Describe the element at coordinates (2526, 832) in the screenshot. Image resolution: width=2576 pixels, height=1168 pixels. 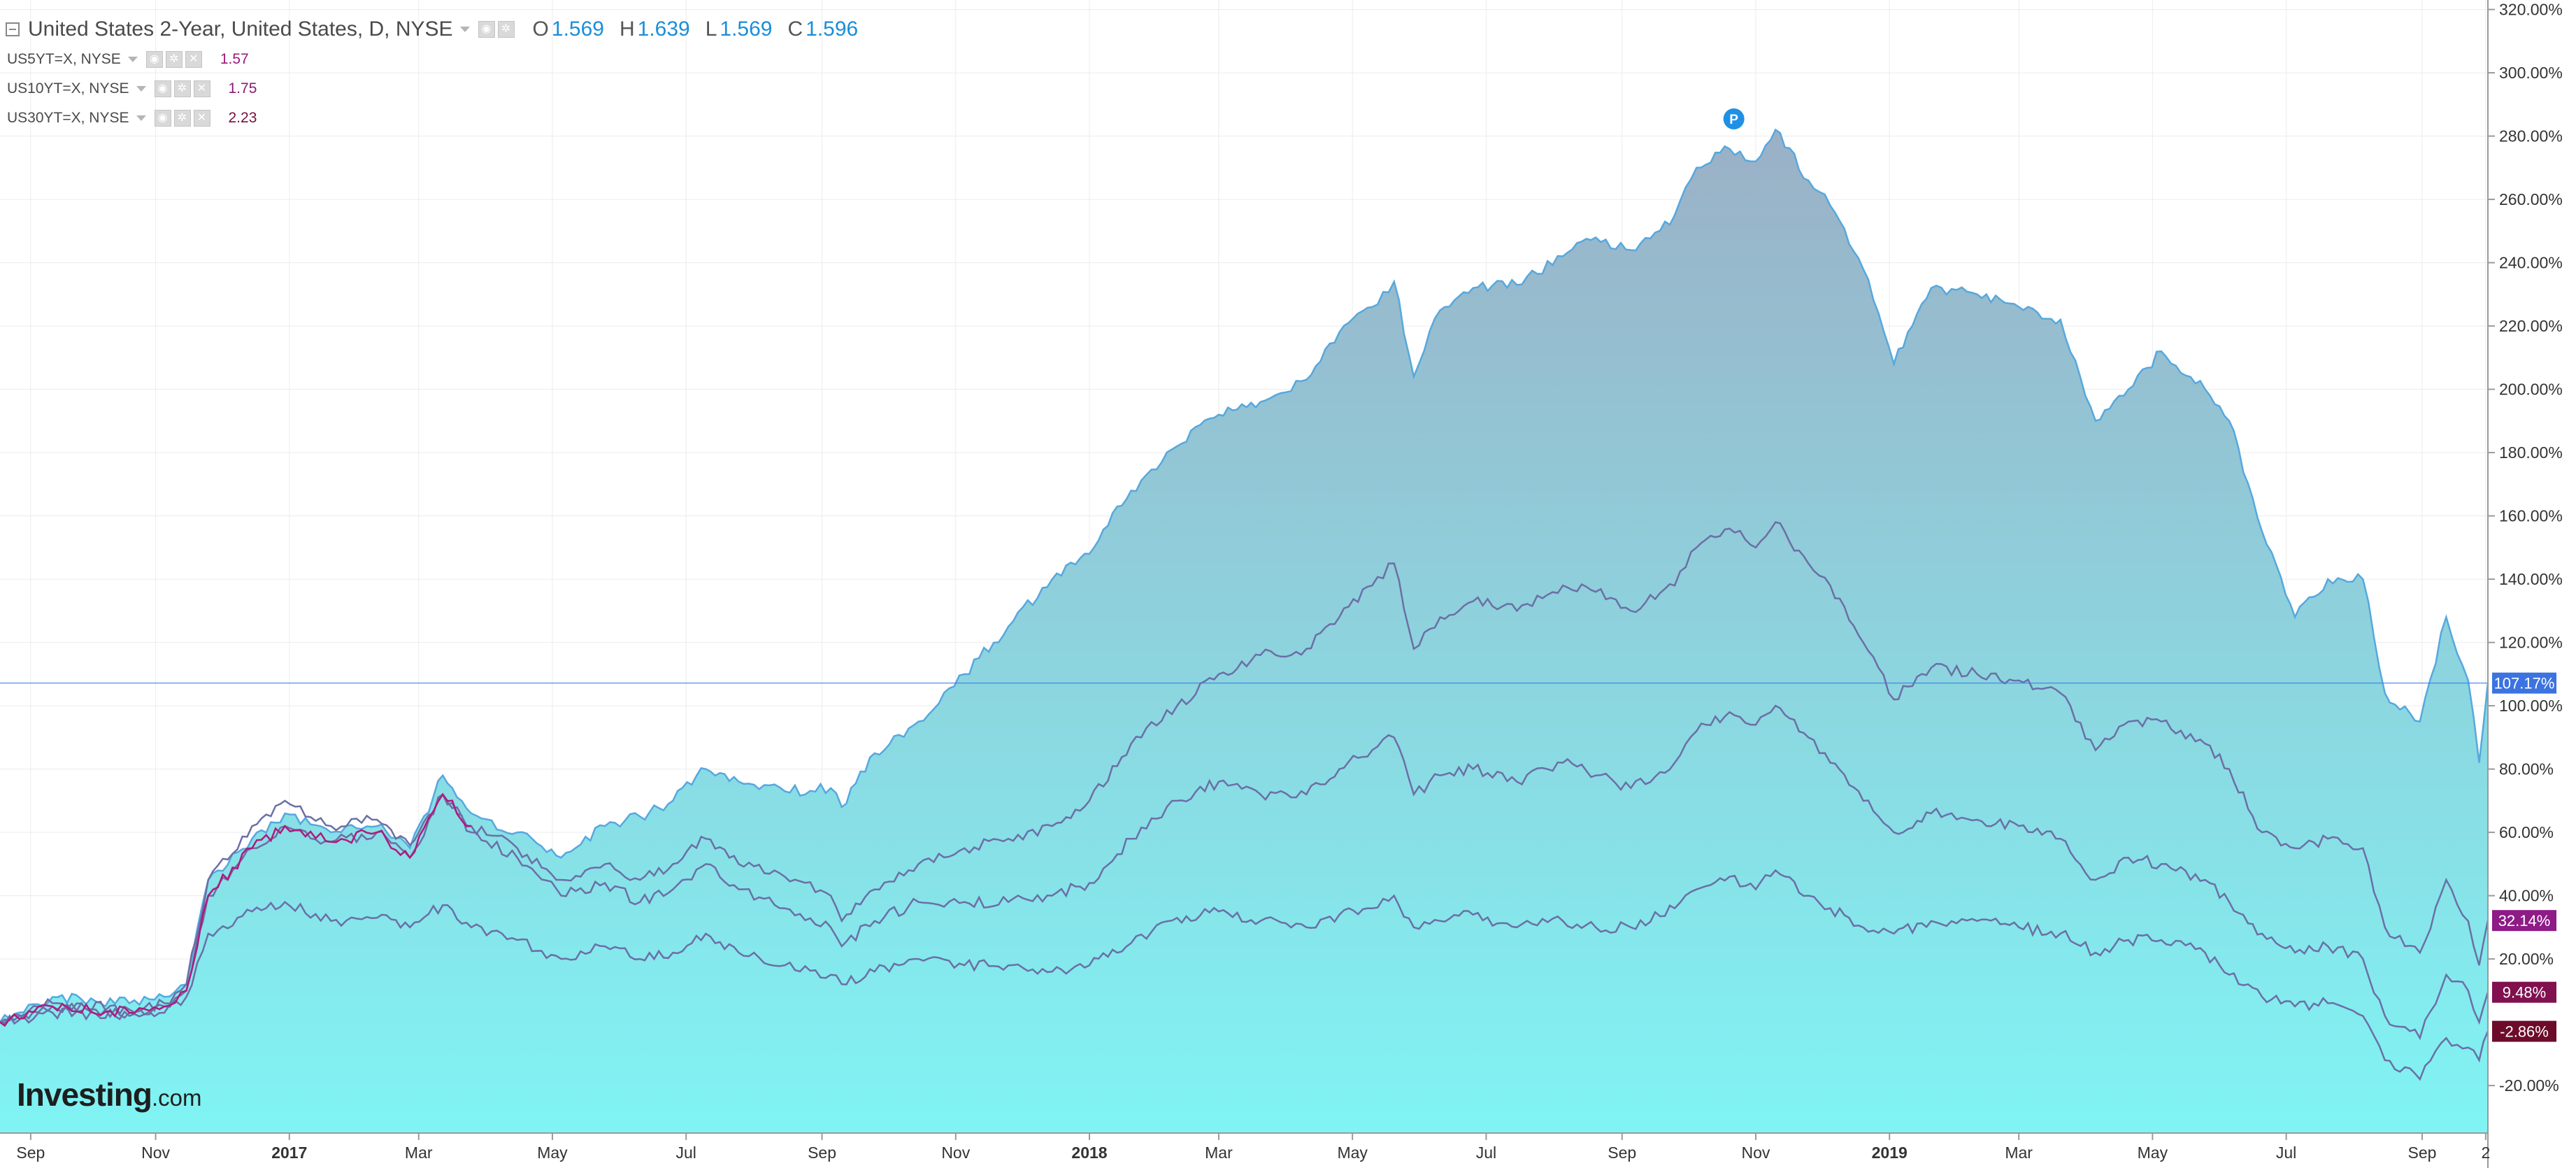
I see `price-tick-label: 60.00%` at that location.